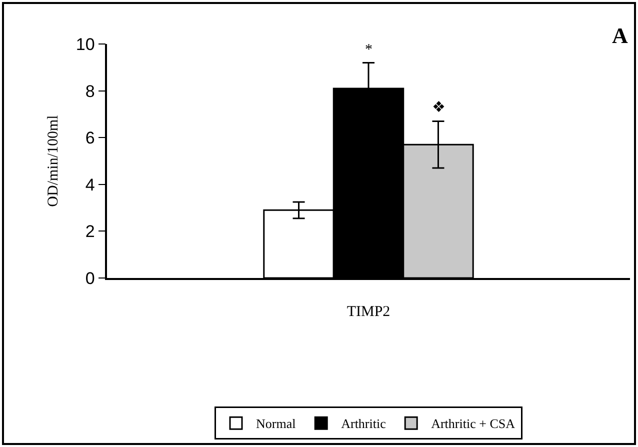 Image resolution: width=638 pixels, height=447 pixels. I want to click on y-axis-title: OD/min/100ml, so click(54, 161).